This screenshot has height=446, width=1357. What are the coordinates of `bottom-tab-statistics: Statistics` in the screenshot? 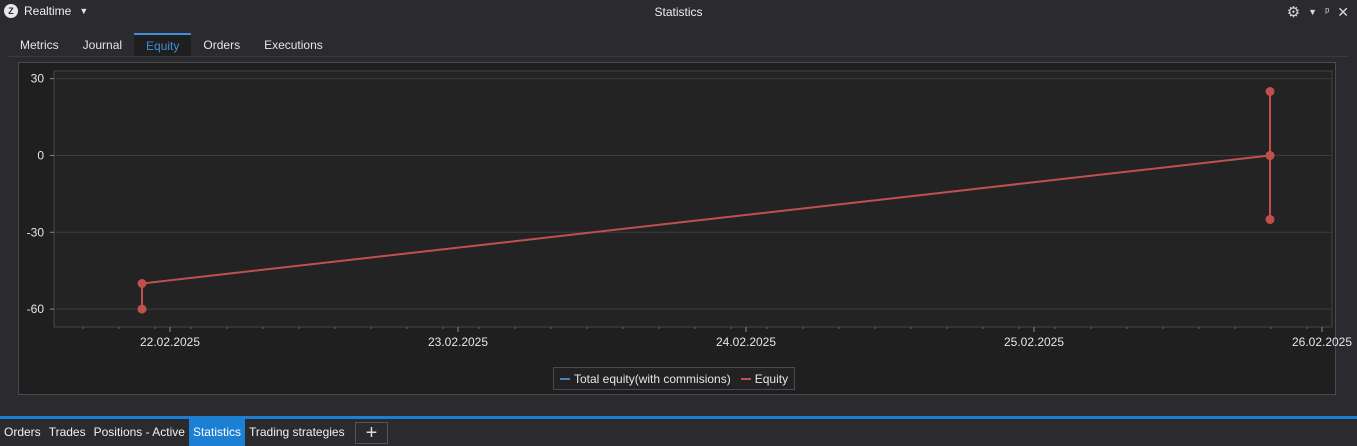 It's located at (216, 432).